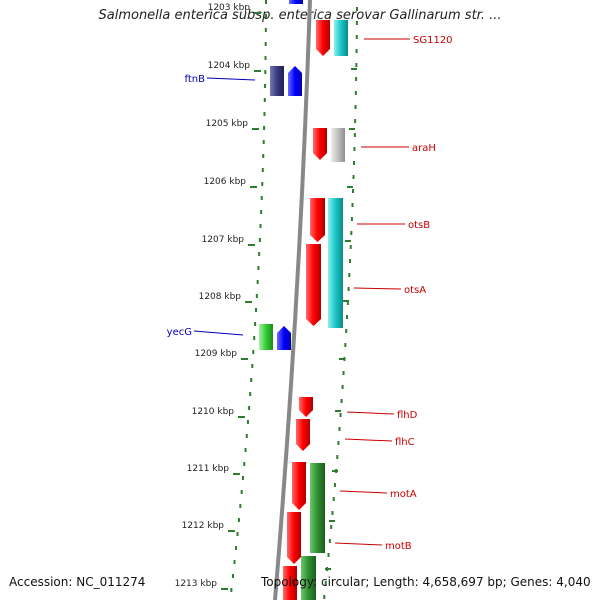 Image resolution: width=600 pixels, height=600 pixels. Describe the element at coordinates (196, 584) in the screenshot. I see `scale-label: 1213 kbp` at that location.